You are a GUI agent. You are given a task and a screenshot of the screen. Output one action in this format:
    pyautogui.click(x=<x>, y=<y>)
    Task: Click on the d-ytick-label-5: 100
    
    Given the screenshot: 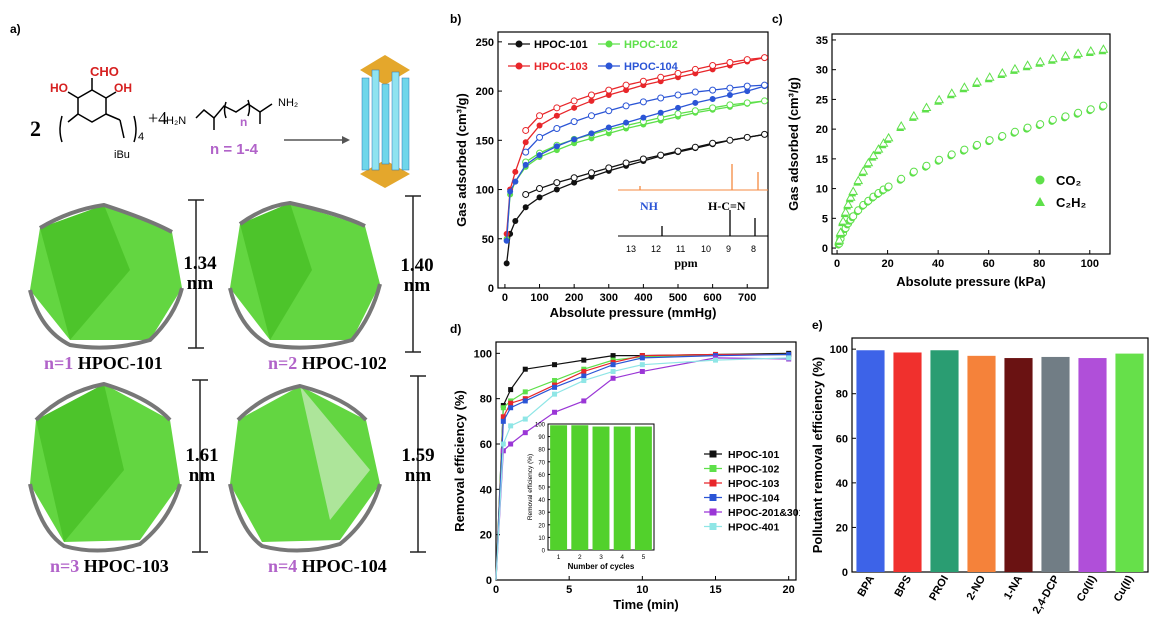 What is the action you would take?
    pyautogui.click(x=483, y=354)
    